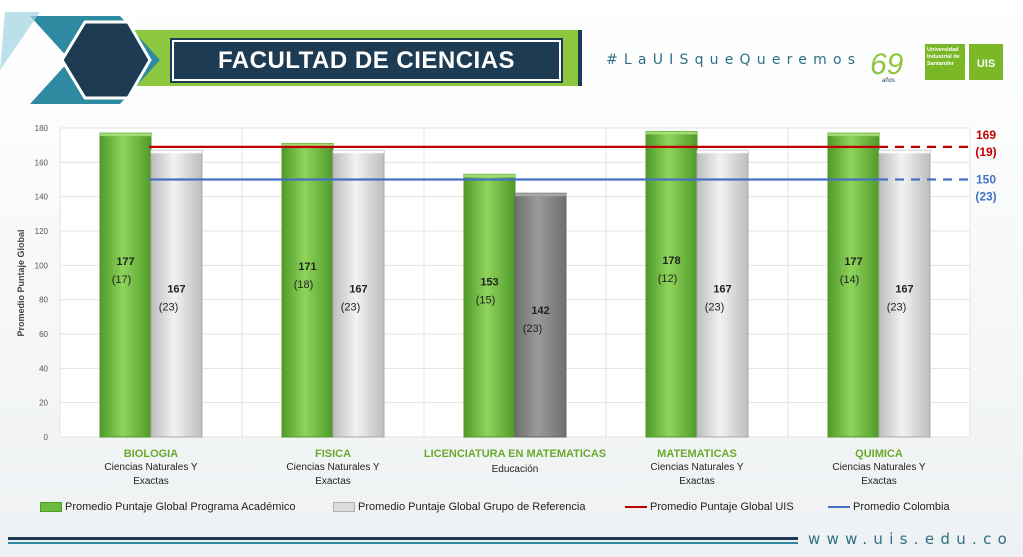 The height and width of the screenshot is (557, 1023). What do you see at coordinates (515, 454) in the screenshot?
I see `x-category-label: LICENCIATURA EN MATEMATICAS` at bounding box center [515, 454].